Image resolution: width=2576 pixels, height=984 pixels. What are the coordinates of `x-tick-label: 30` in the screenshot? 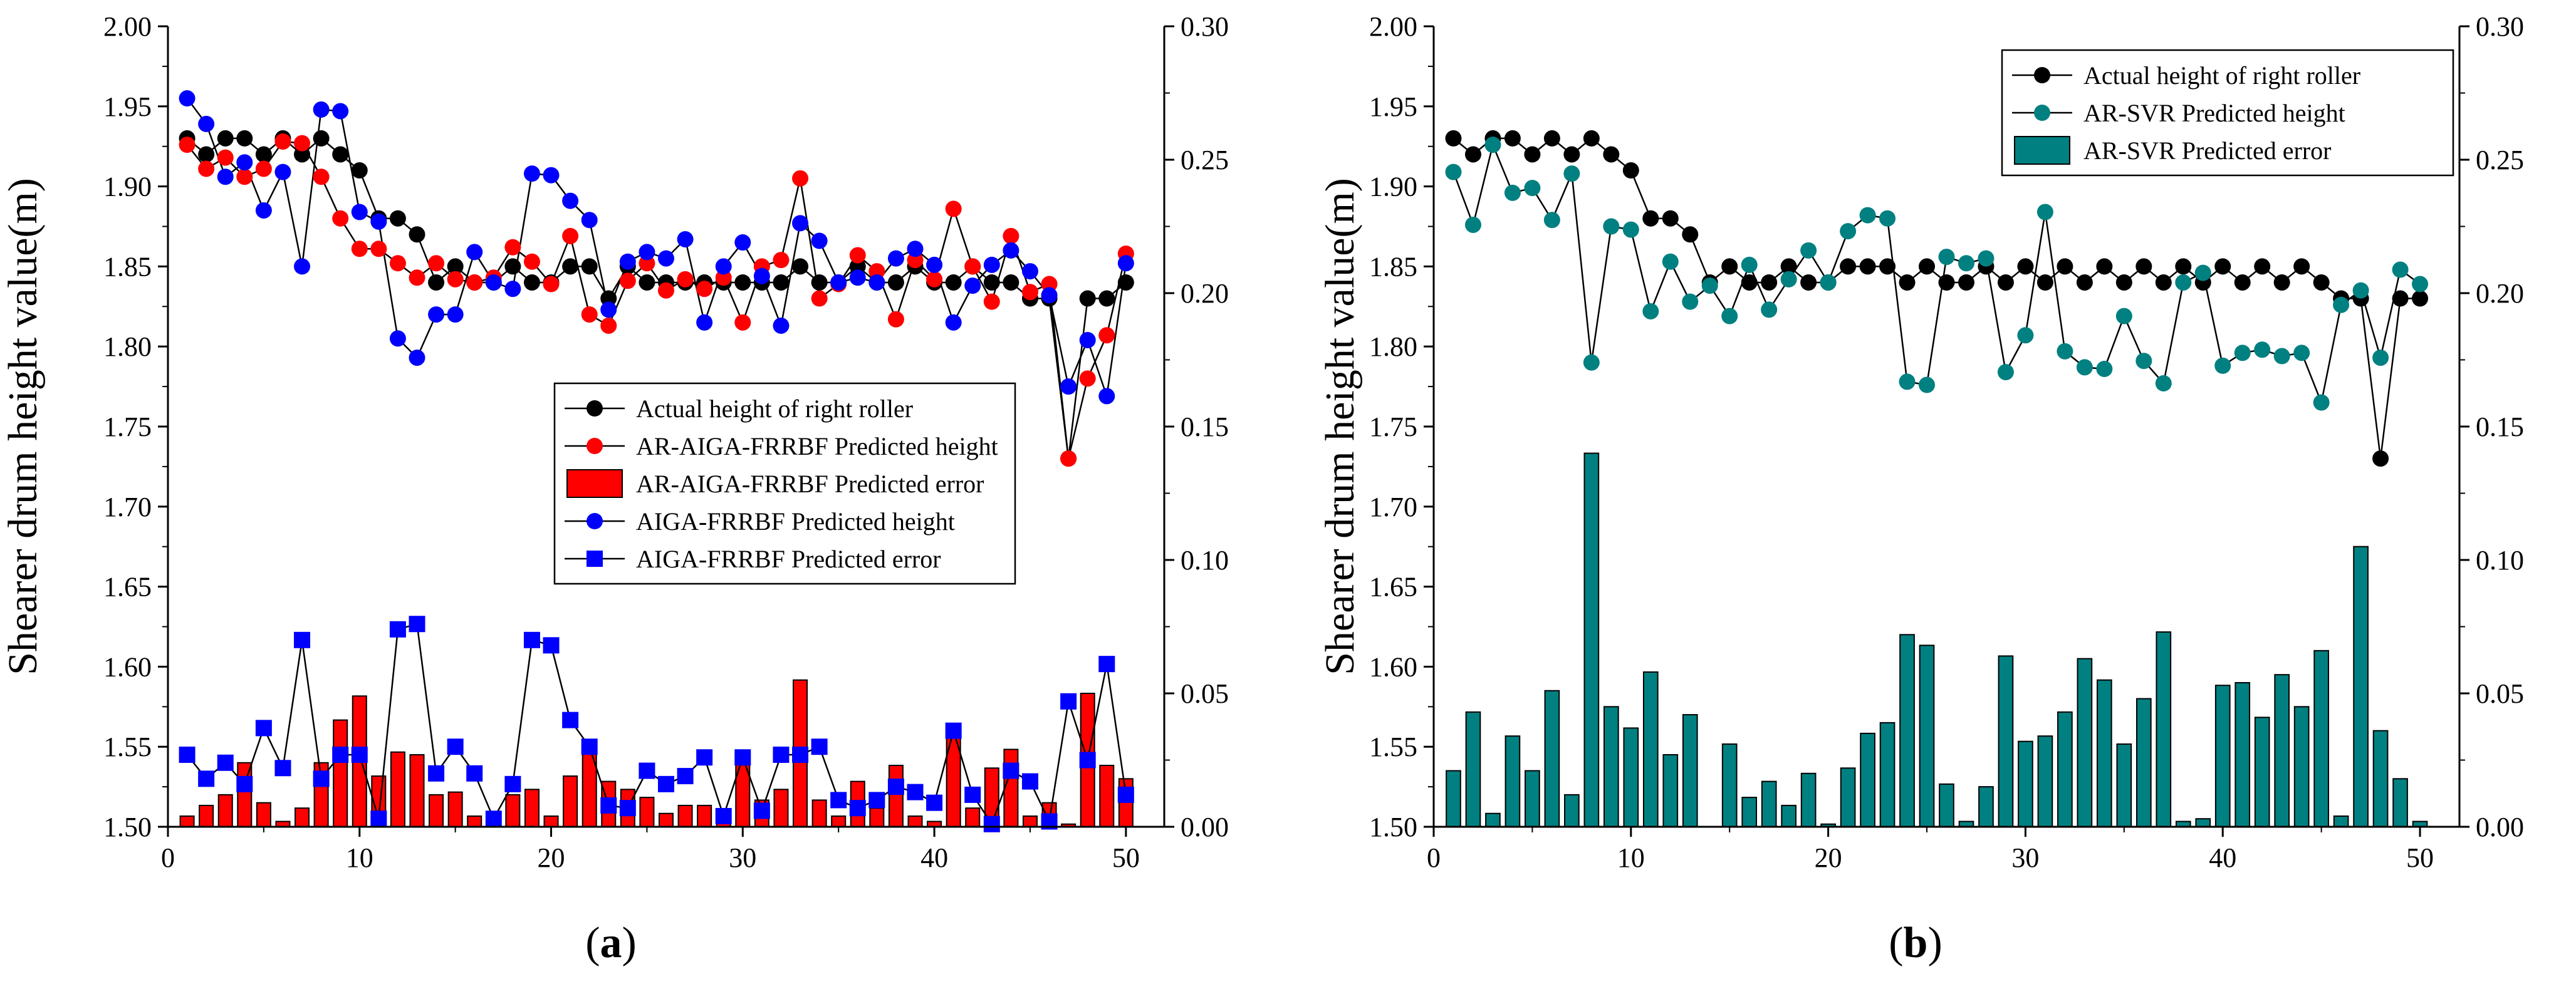 It's located at (742, 857).